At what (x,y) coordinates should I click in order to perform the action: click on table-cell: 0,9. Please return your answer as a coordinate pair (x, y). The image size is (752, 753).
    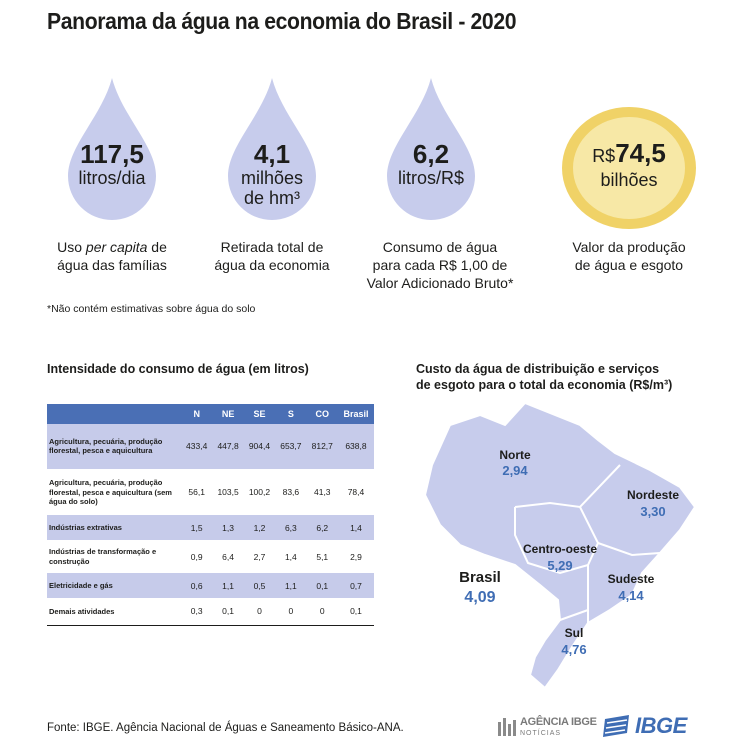
    Looking at the image, I should click on (196, 556).